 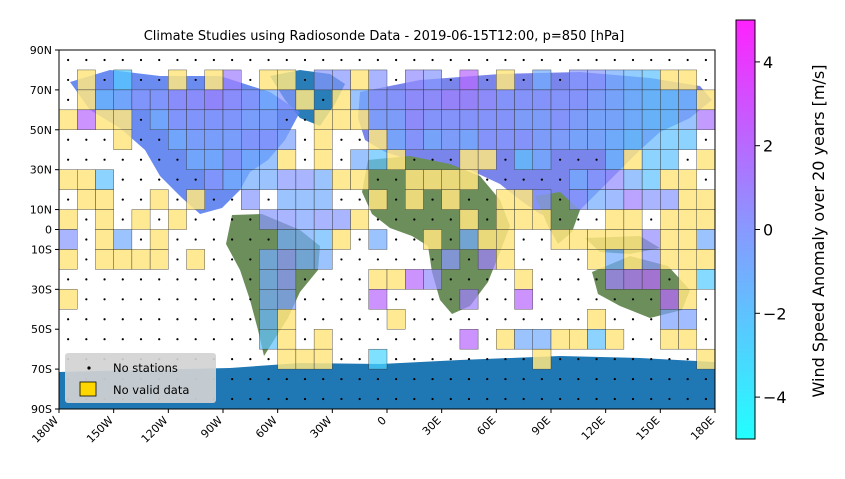 What do you see at coordinates (382, 421) in the screenshot?
I see `x-tick-label: 0` at bounding box center [382, 421].